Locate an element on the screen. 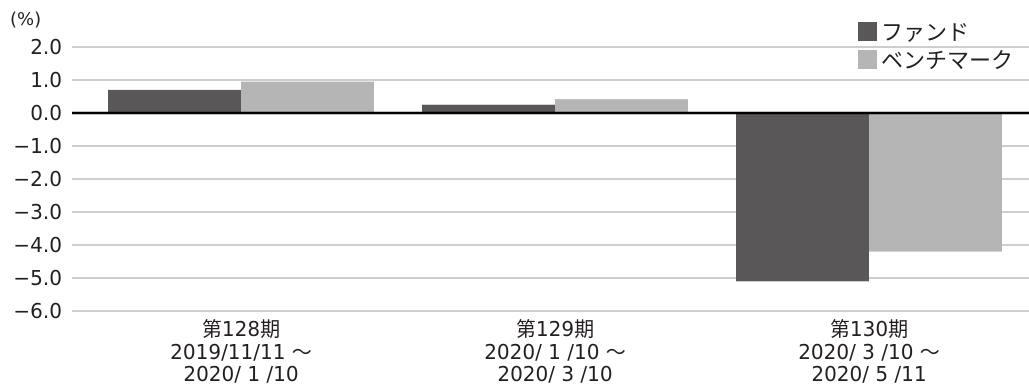  y-tick-label-5: −3.0 is located at coordinates (37, 212).